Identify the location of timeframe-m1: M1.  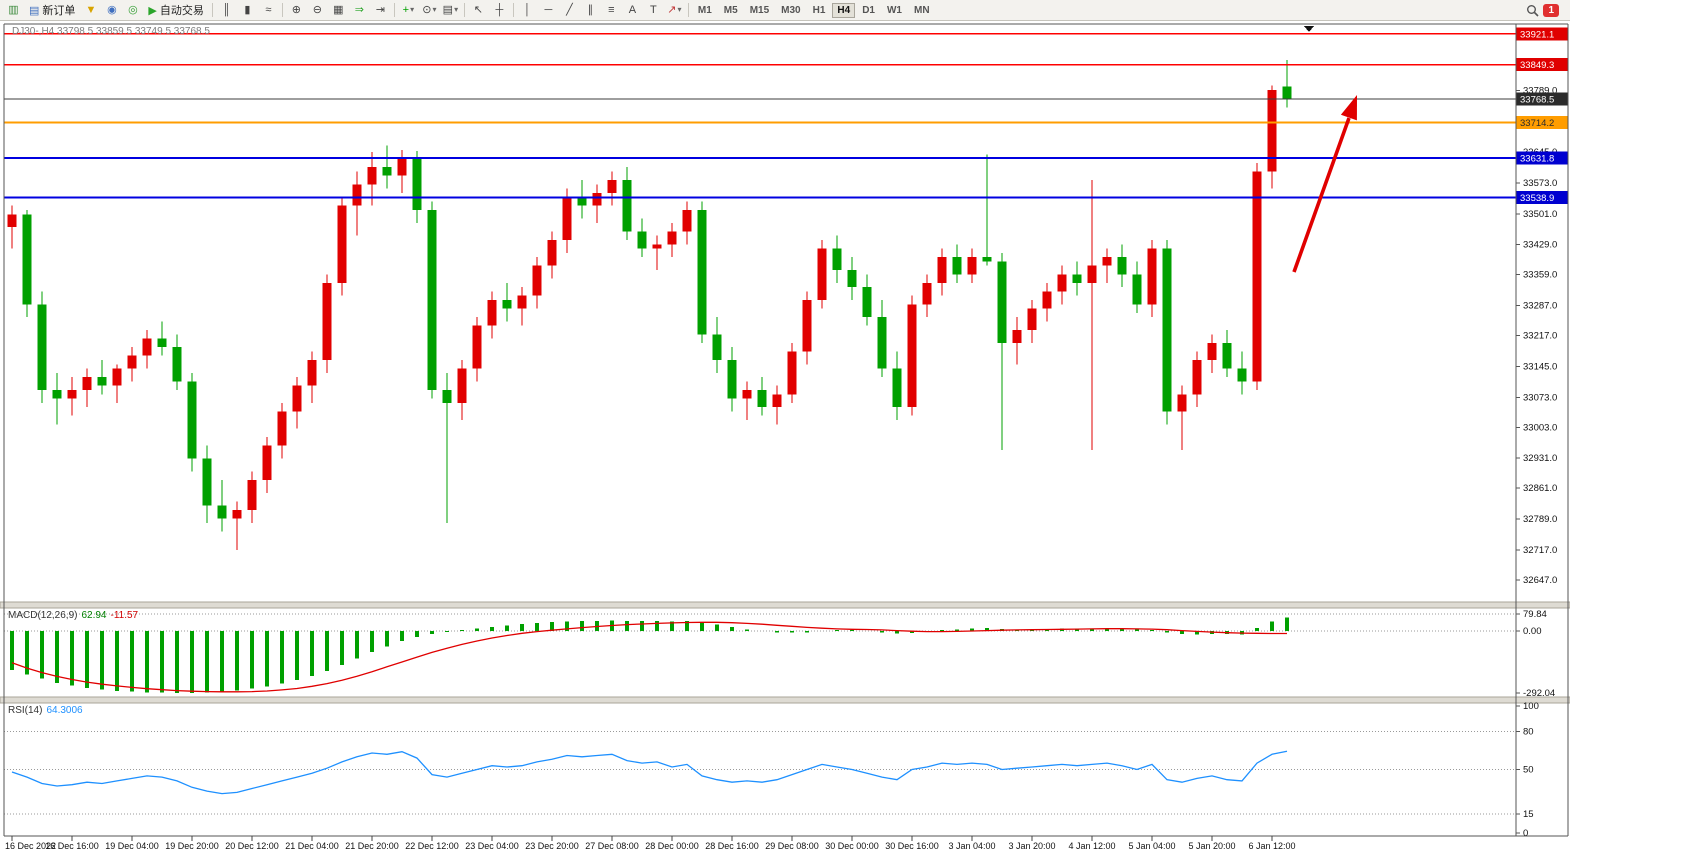
(704, 10).